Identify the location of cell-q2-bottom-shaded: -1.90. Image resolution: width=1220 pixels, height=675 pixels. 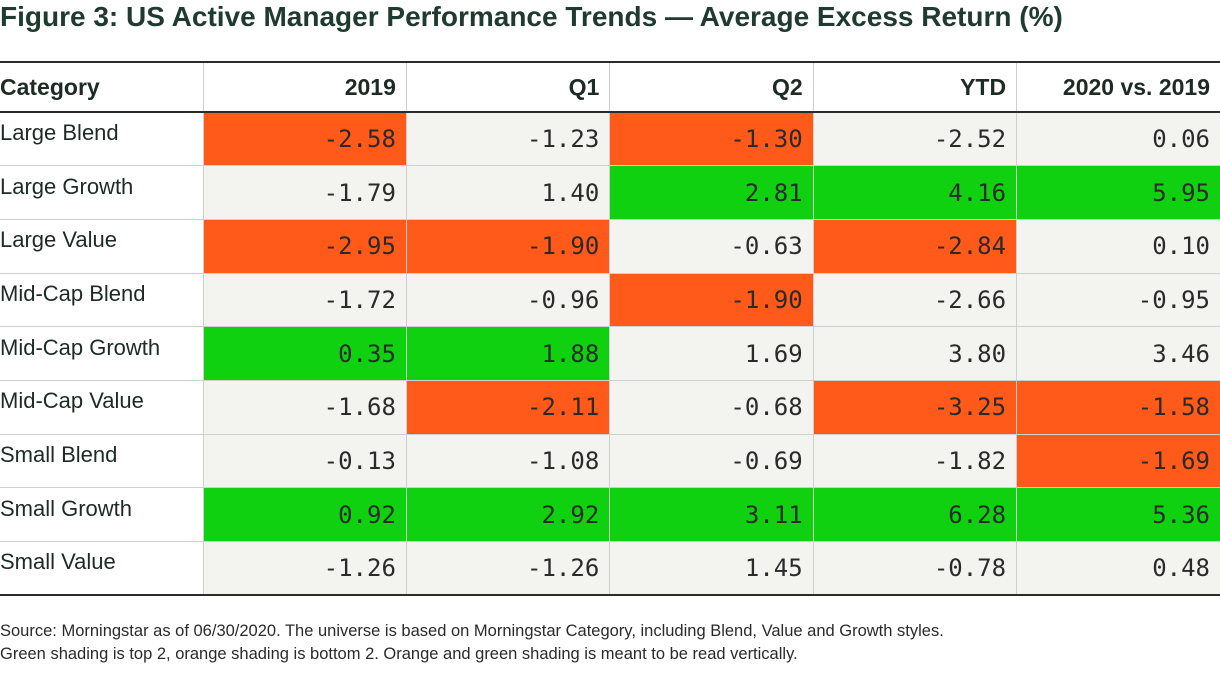
(711, 300).